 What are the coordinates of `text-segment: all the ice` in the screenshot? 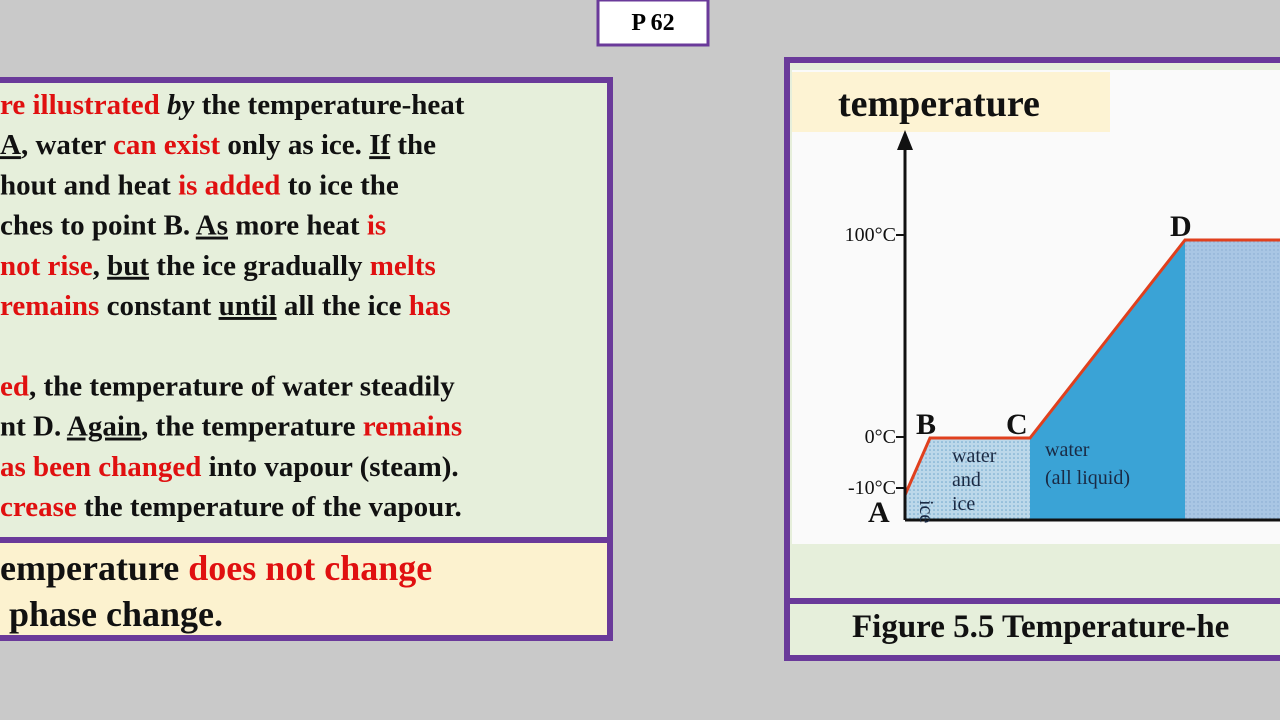 It's located at (343, 306).